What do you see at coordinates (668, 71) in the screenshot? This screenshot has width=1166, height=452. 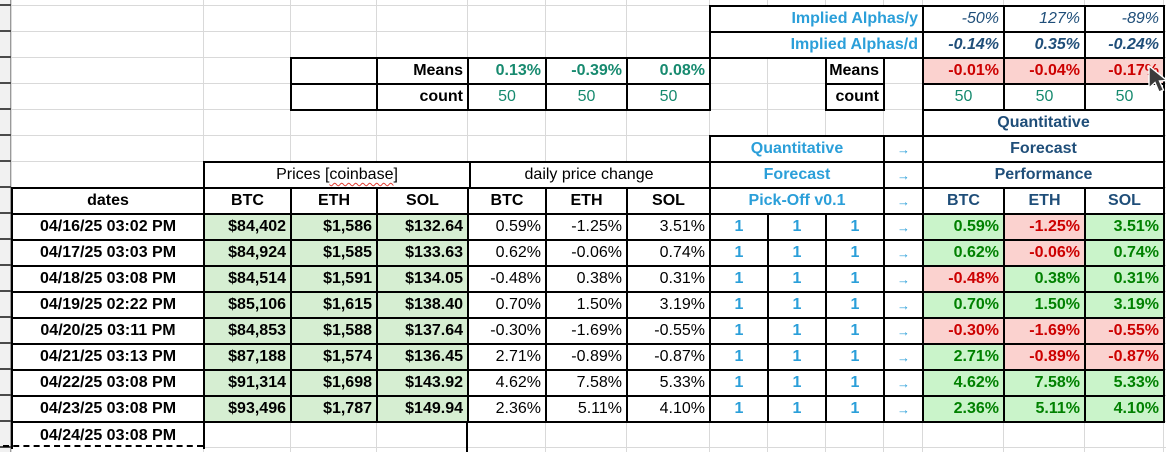 I see `left-mean-value: 0.08%` at bounding box center [668, 71].